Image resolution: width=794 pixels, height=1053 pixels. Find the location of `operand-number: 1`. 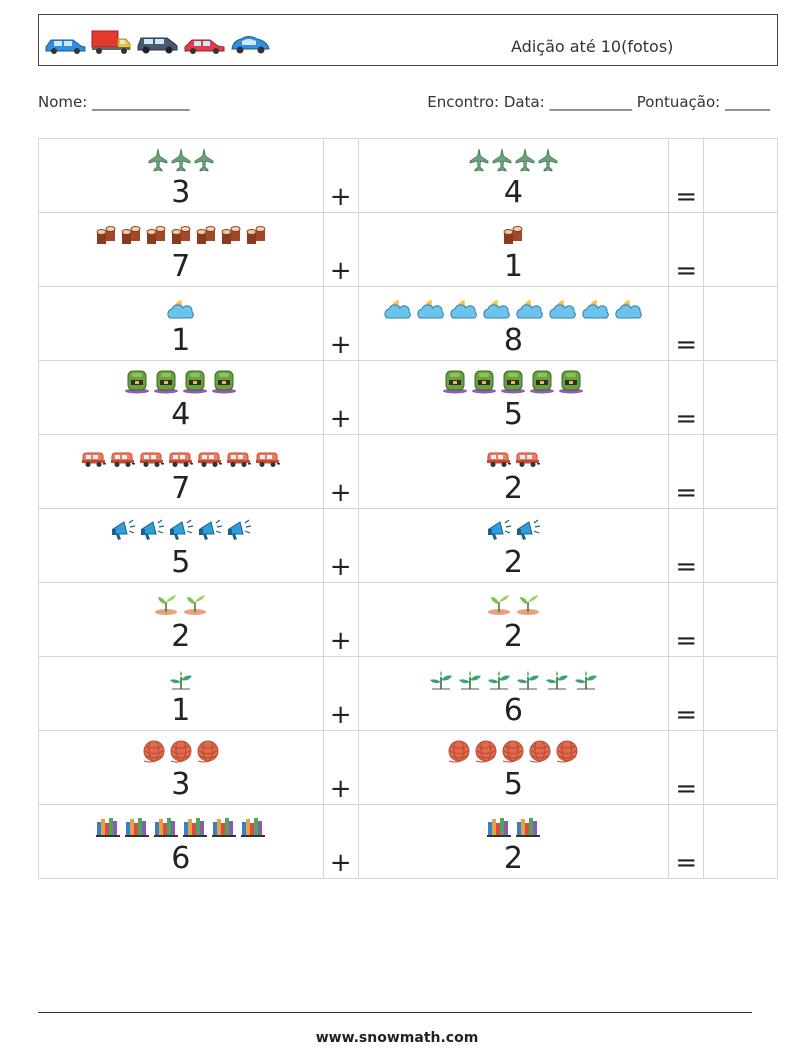

operand-number: 1 is located at coordinates (513, 266).